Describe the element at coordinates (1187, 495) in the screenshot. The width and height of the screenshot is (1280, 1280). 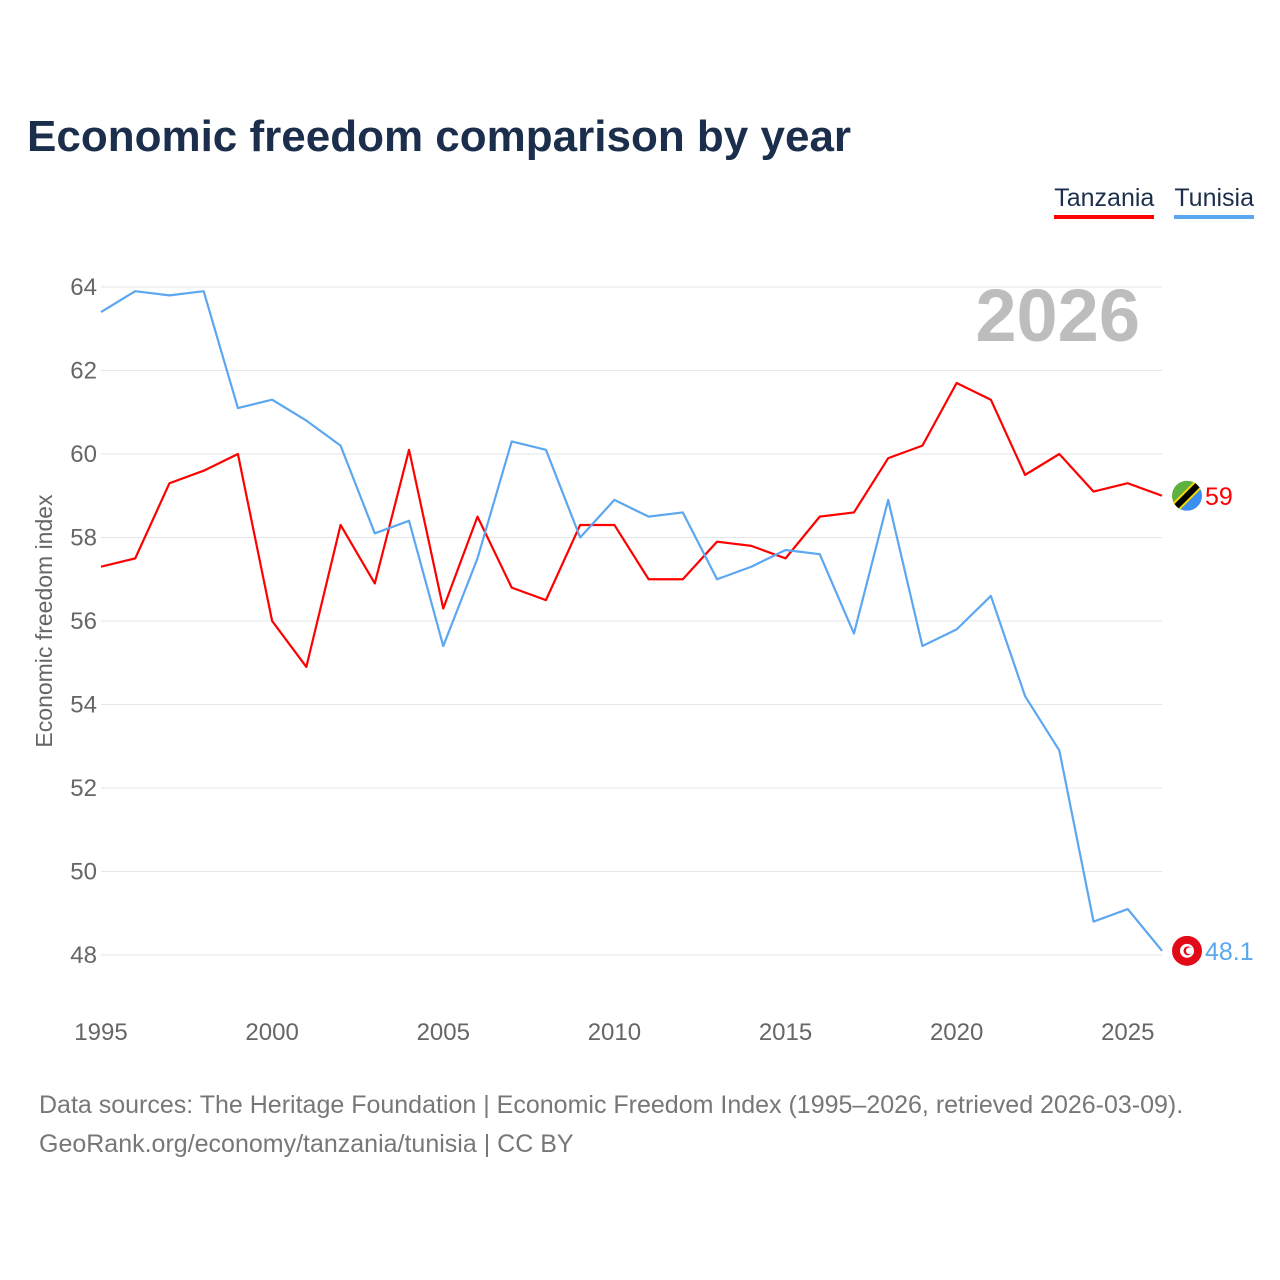
I see `tanzania-flag-icon` at that location.